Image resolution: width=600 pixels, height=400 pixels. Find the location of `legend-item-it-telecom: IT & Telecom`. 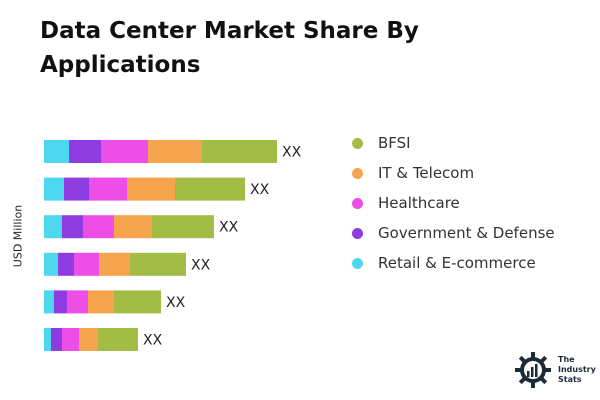

legend-item-it-telecom: IT & Telecom is located at coordinates (453, 173).